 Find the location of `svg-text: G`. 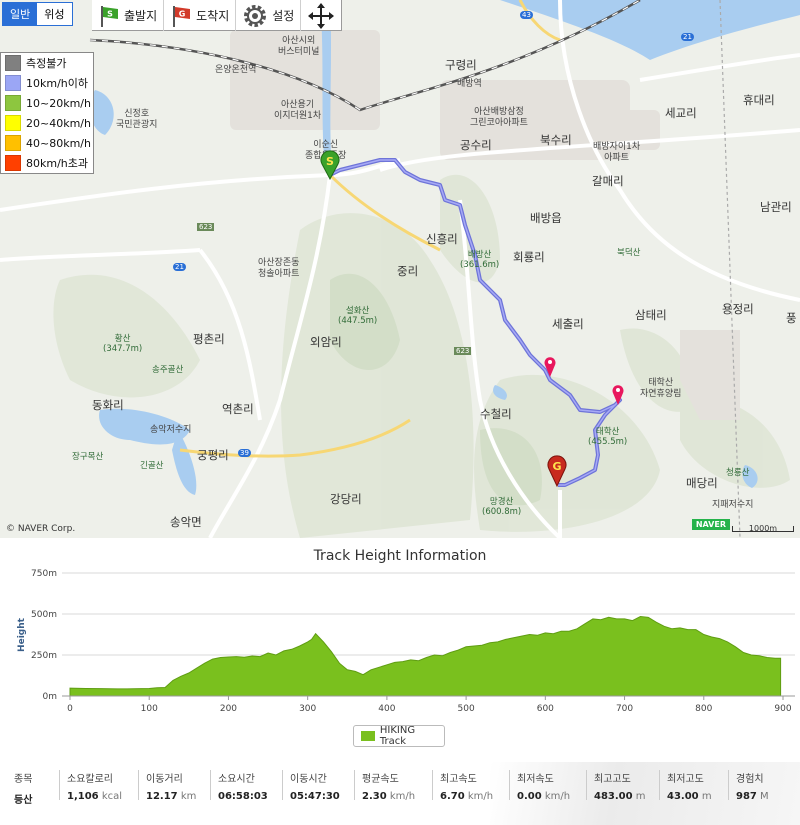

svg-text: G is located at coordinates (182, 13).